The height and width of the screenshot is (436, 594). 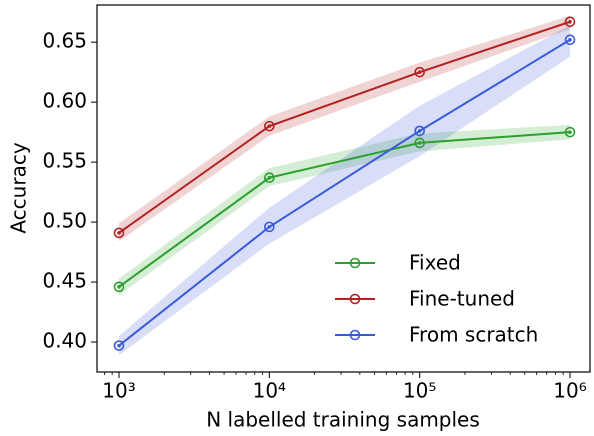 What do you see at coordinates (64, 281) in the screenshot?
I see `y-tick-label: 0.45` at bounding box center [64, 281].